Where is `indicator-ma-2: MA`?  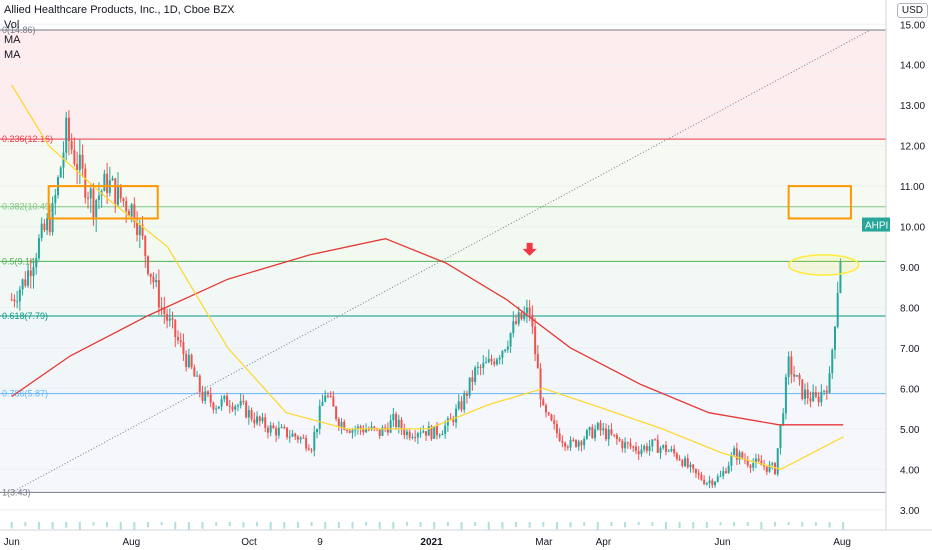 indicator-ma-2: MA is located at coordinates (12, 55).